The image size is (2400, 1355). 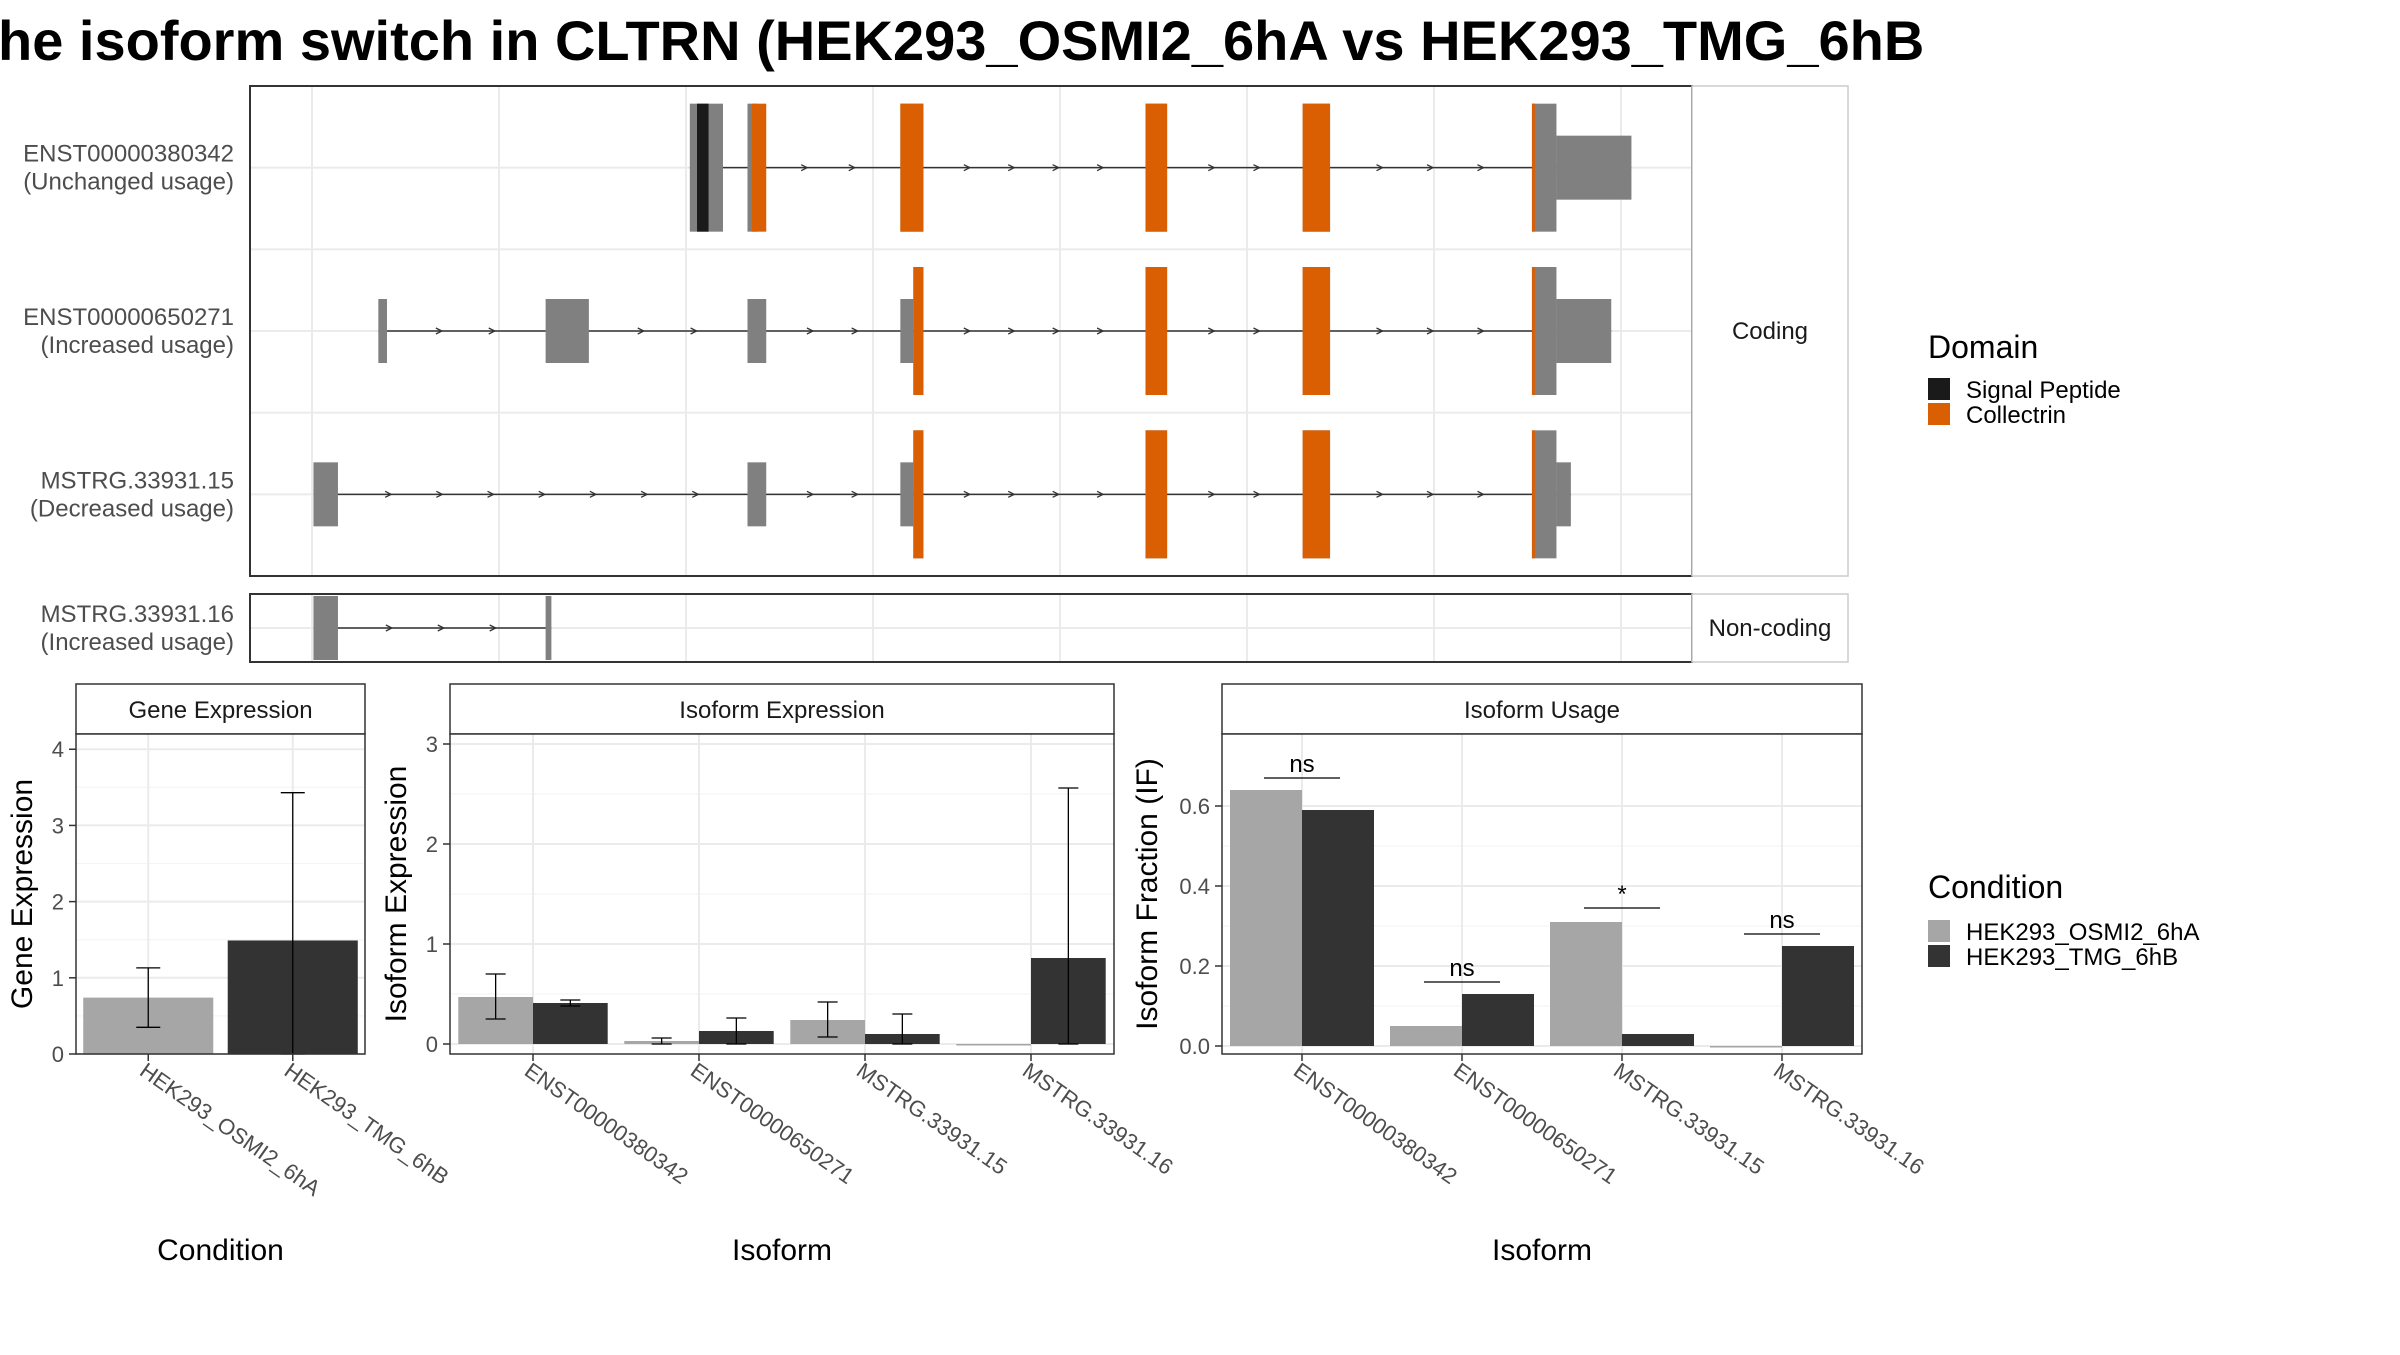 What do you see at coordinates (137, 614) in the screenshot?
I see `isoform-label-id: MSTRG.33931.16` at bounding box center [137, 614].